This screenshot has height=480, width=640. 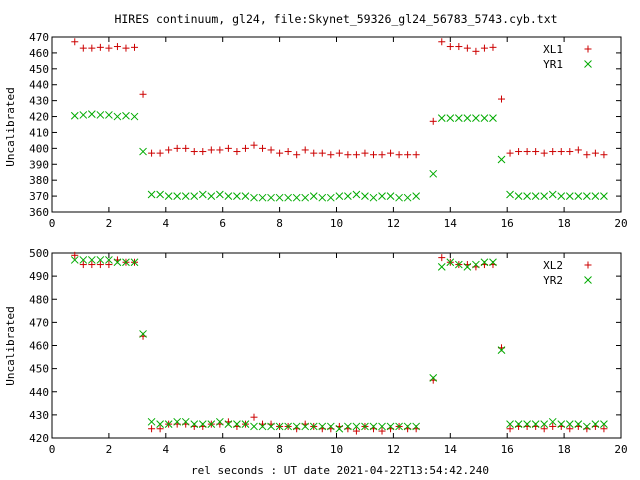 What do you see at coordinates (507, 223) in the screenshot?
I see `x-tick-label: 16` at bounding box center [507, 223].